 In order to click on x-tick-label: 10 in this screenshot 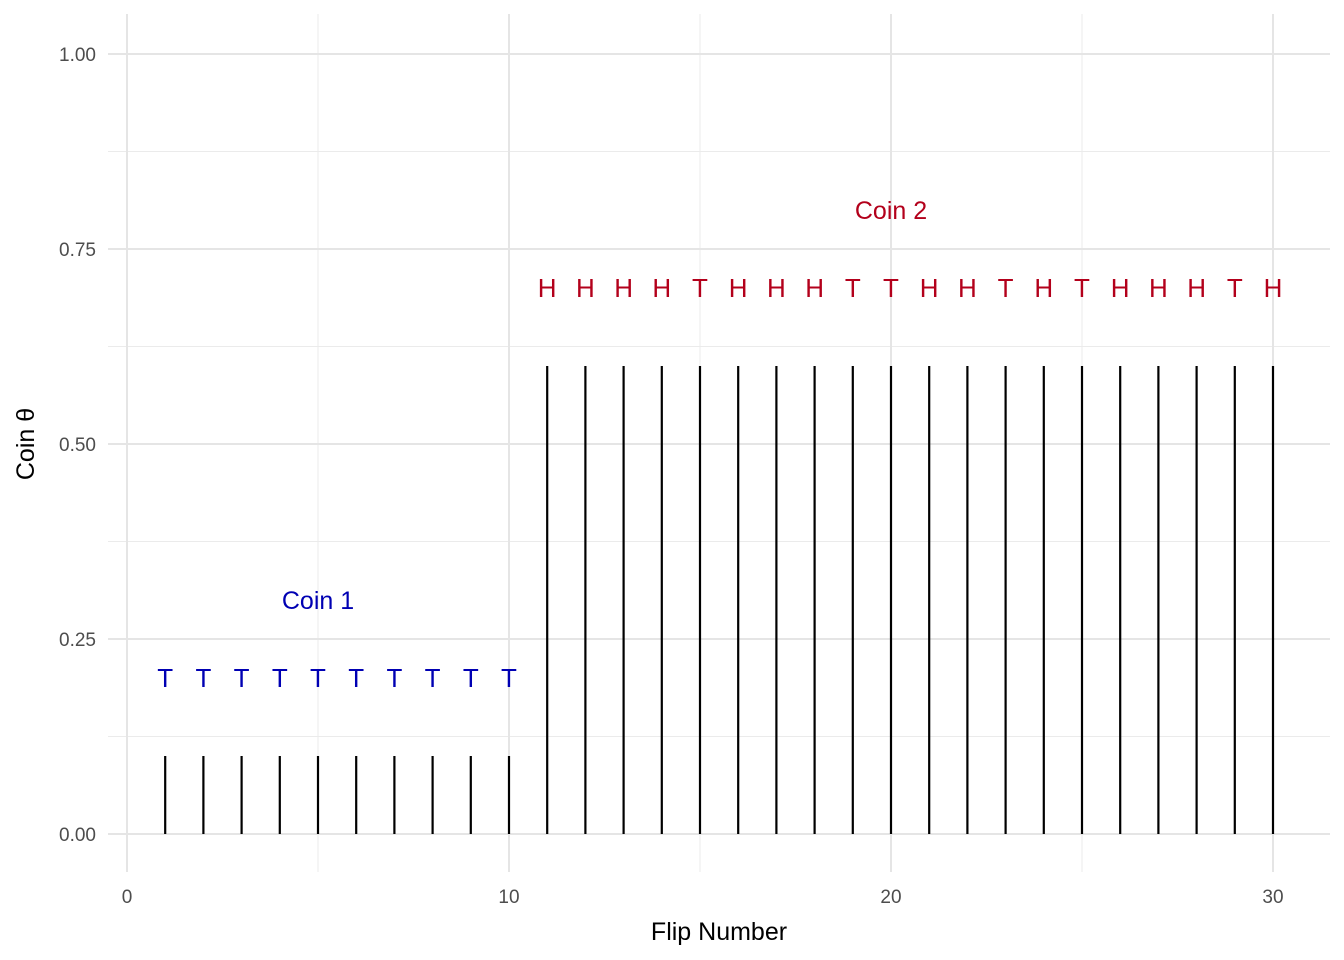, I will do `click(508, 897)`.